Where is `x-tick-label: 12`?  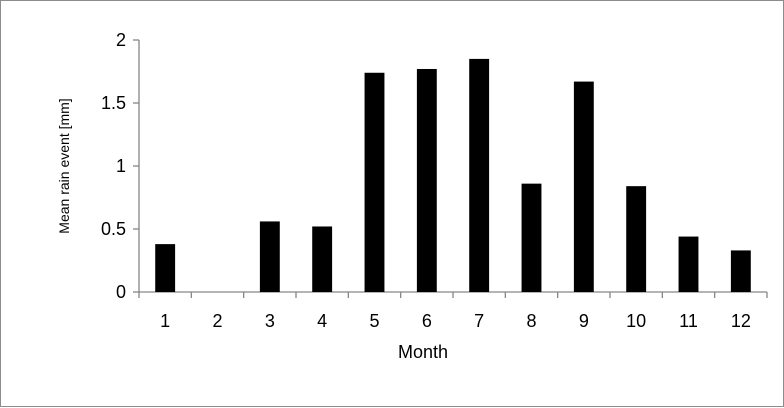
x-tick-label: 12 is located at coordinates (741, 321).